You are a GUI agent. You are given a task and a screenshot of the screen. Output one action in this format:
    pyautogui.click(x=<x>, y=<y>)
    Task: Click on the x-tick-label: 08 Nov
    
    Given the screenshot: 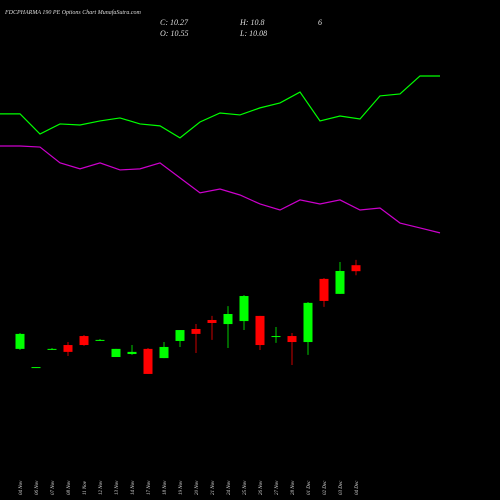 What is the action you would take?
    pyautogui.click(x=69, y=487)
    